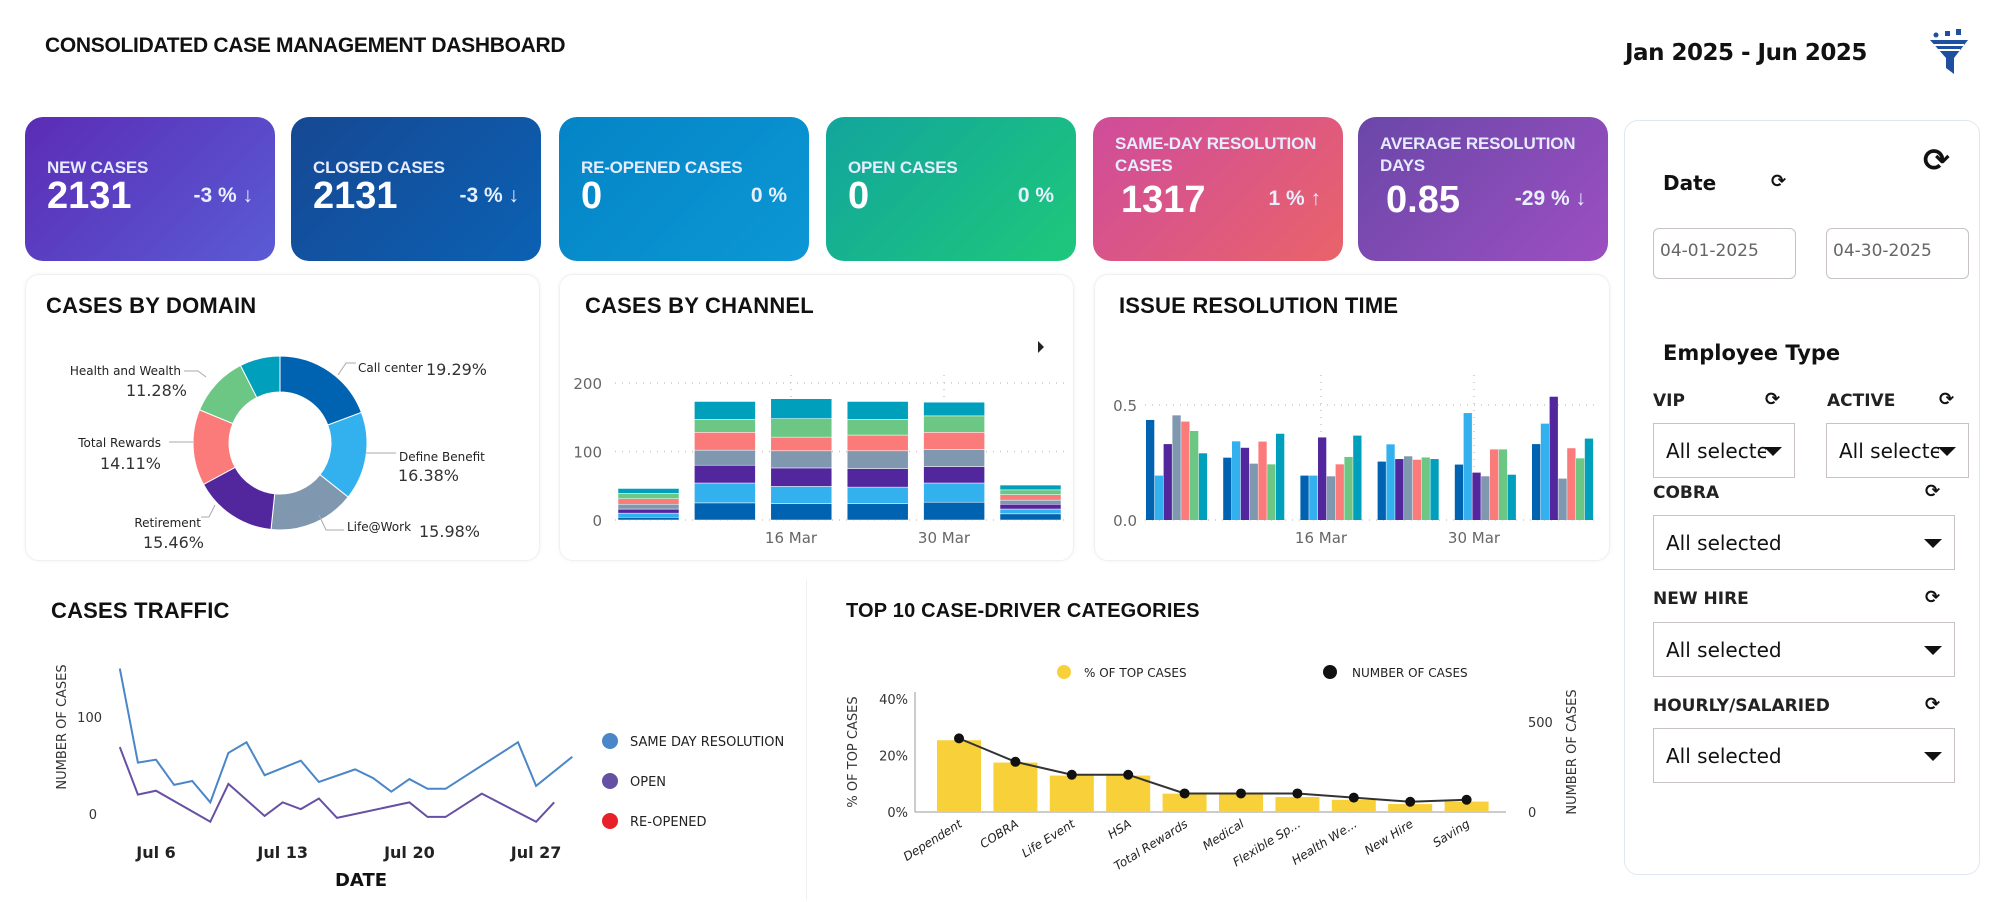  I want to click on slice-label: Health and Wealth, so click(125, 371).